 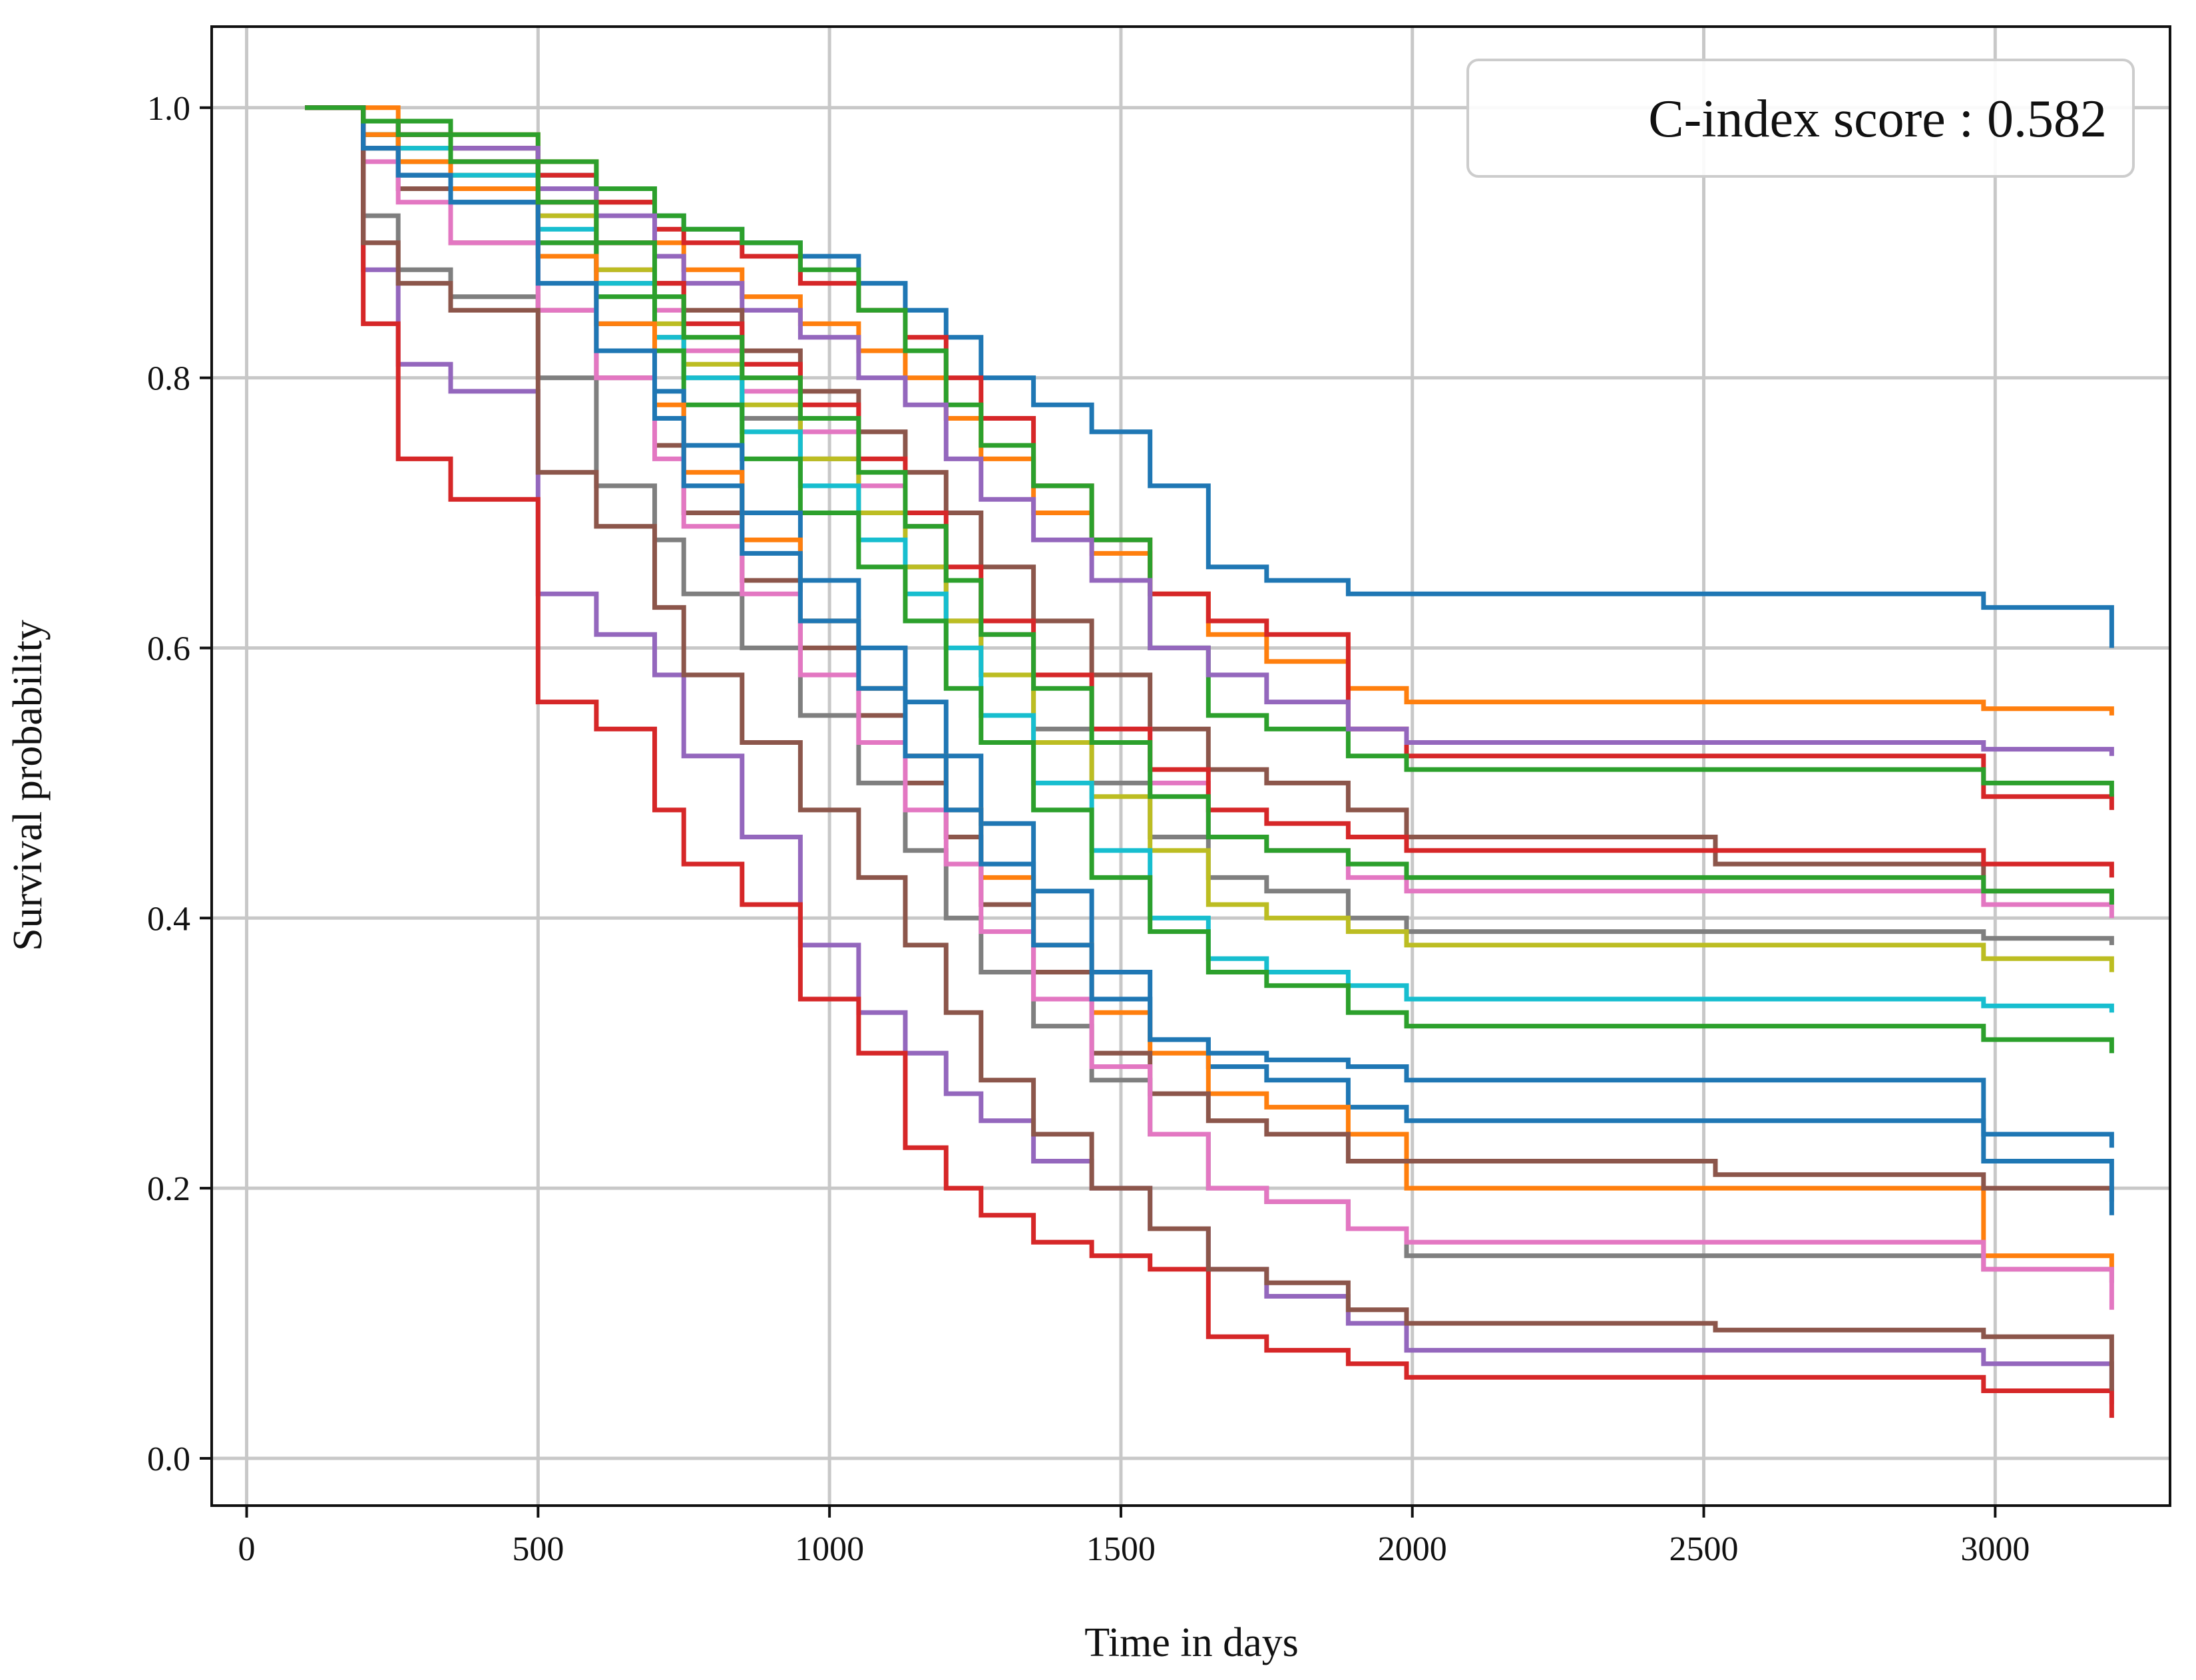 I want to click on y-tick-label: 0.4, so click(x=168, y=919).